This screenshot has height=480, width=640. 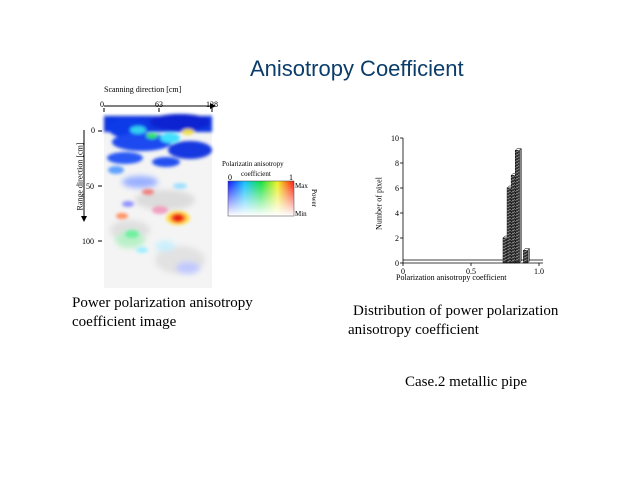 I want to click on caption-left-line2: coefficient image, so click(x=124, y=322).